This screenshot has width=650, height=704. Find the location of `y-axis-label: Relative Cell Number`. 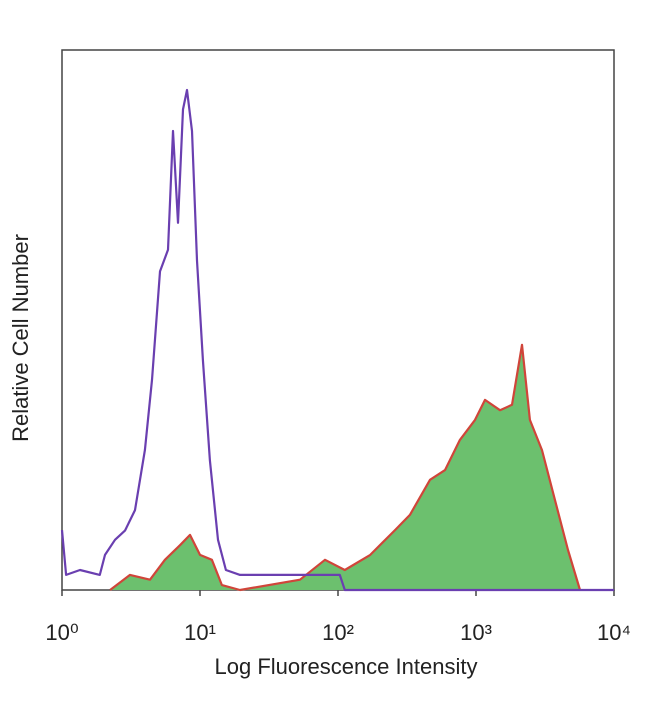

y-axis-label: Relative Cell Number is located at coordinates (20, 338).